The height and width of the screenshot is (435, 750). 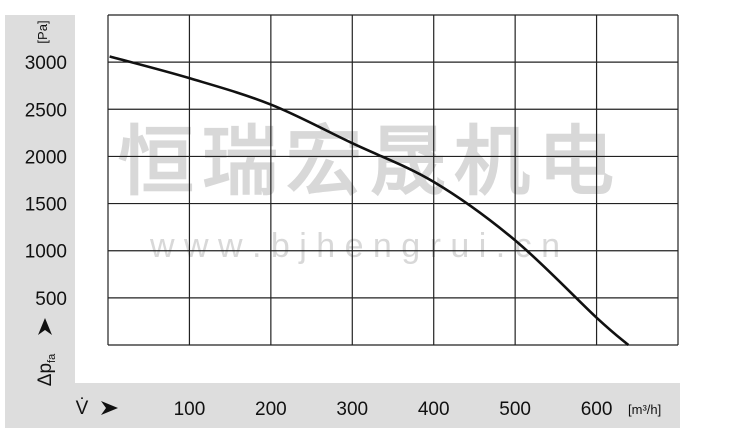 I want to click on y-tick-label: 500, so click(x=51, y=299).